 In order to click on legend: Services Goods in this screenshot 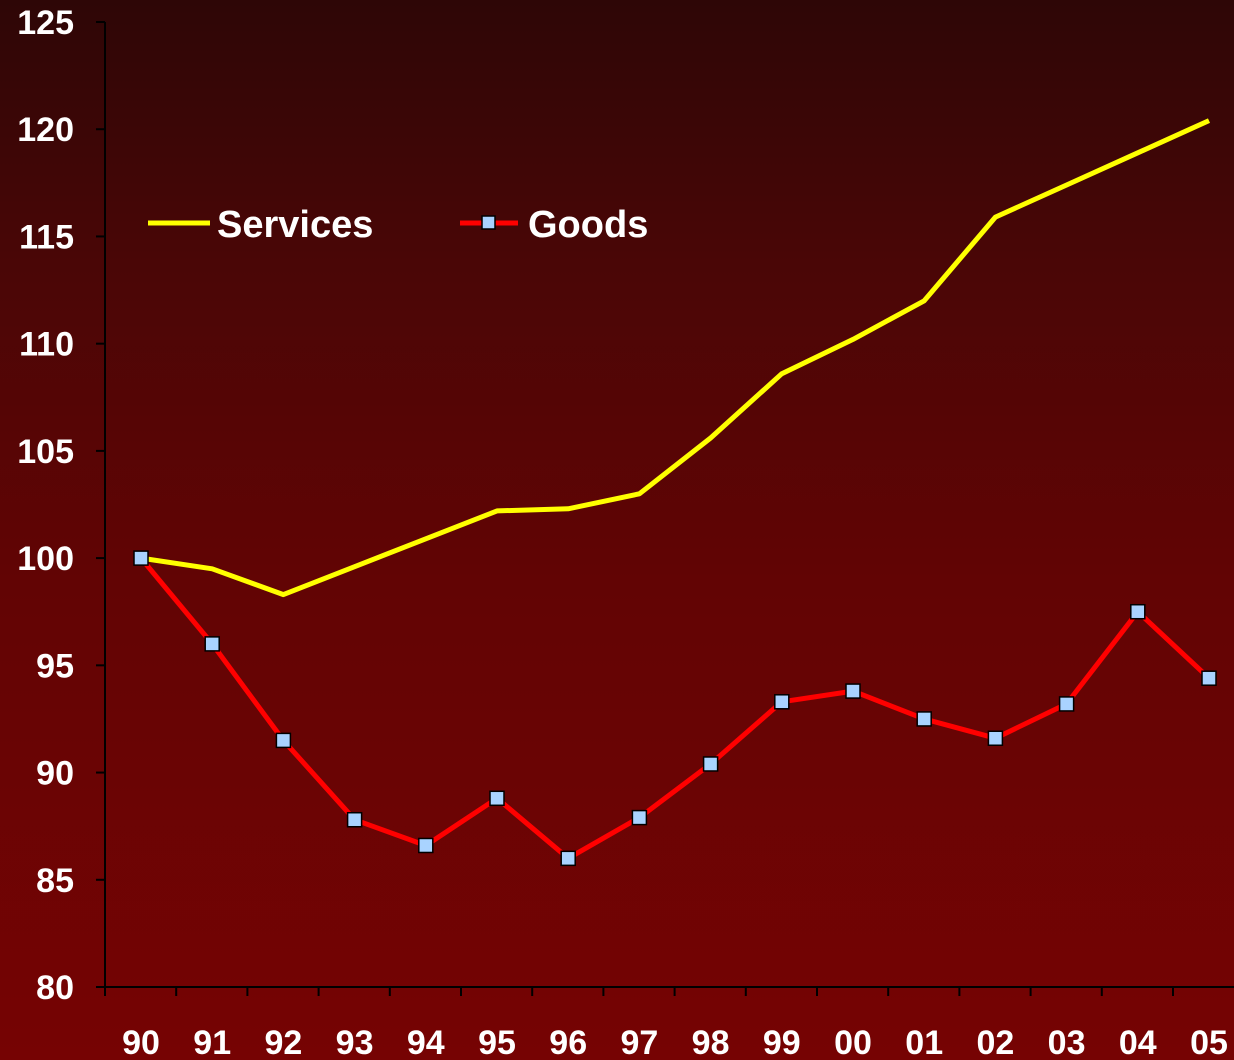, I will do `click(398, 225)`.